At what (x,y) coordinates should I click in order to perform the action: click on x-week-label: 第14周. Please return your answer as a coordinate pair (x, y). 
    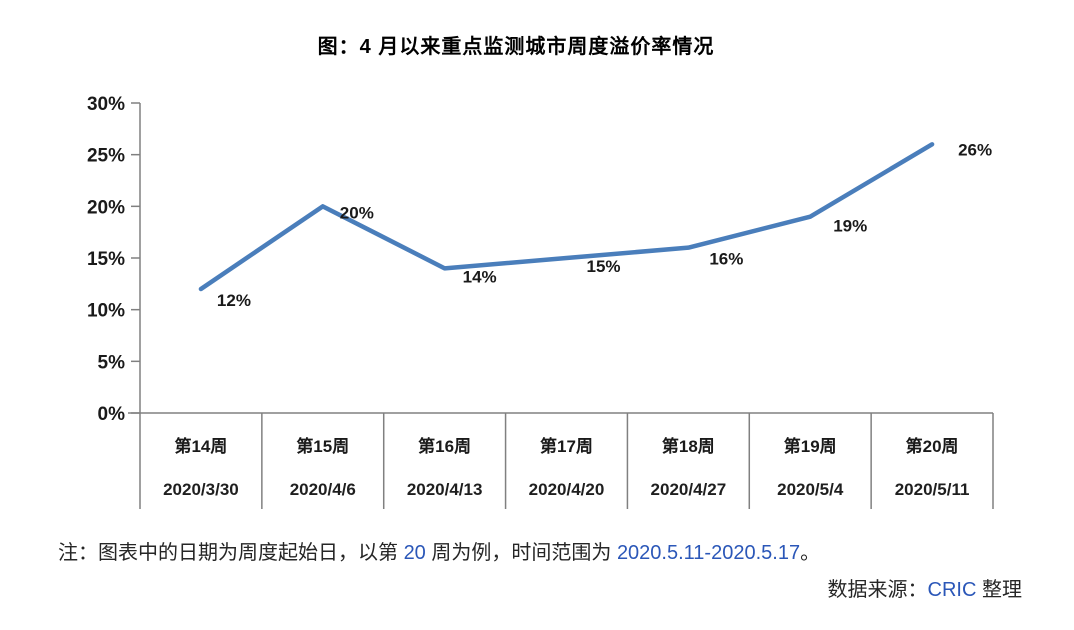
    Looking at the image, I should click on (200, 446).